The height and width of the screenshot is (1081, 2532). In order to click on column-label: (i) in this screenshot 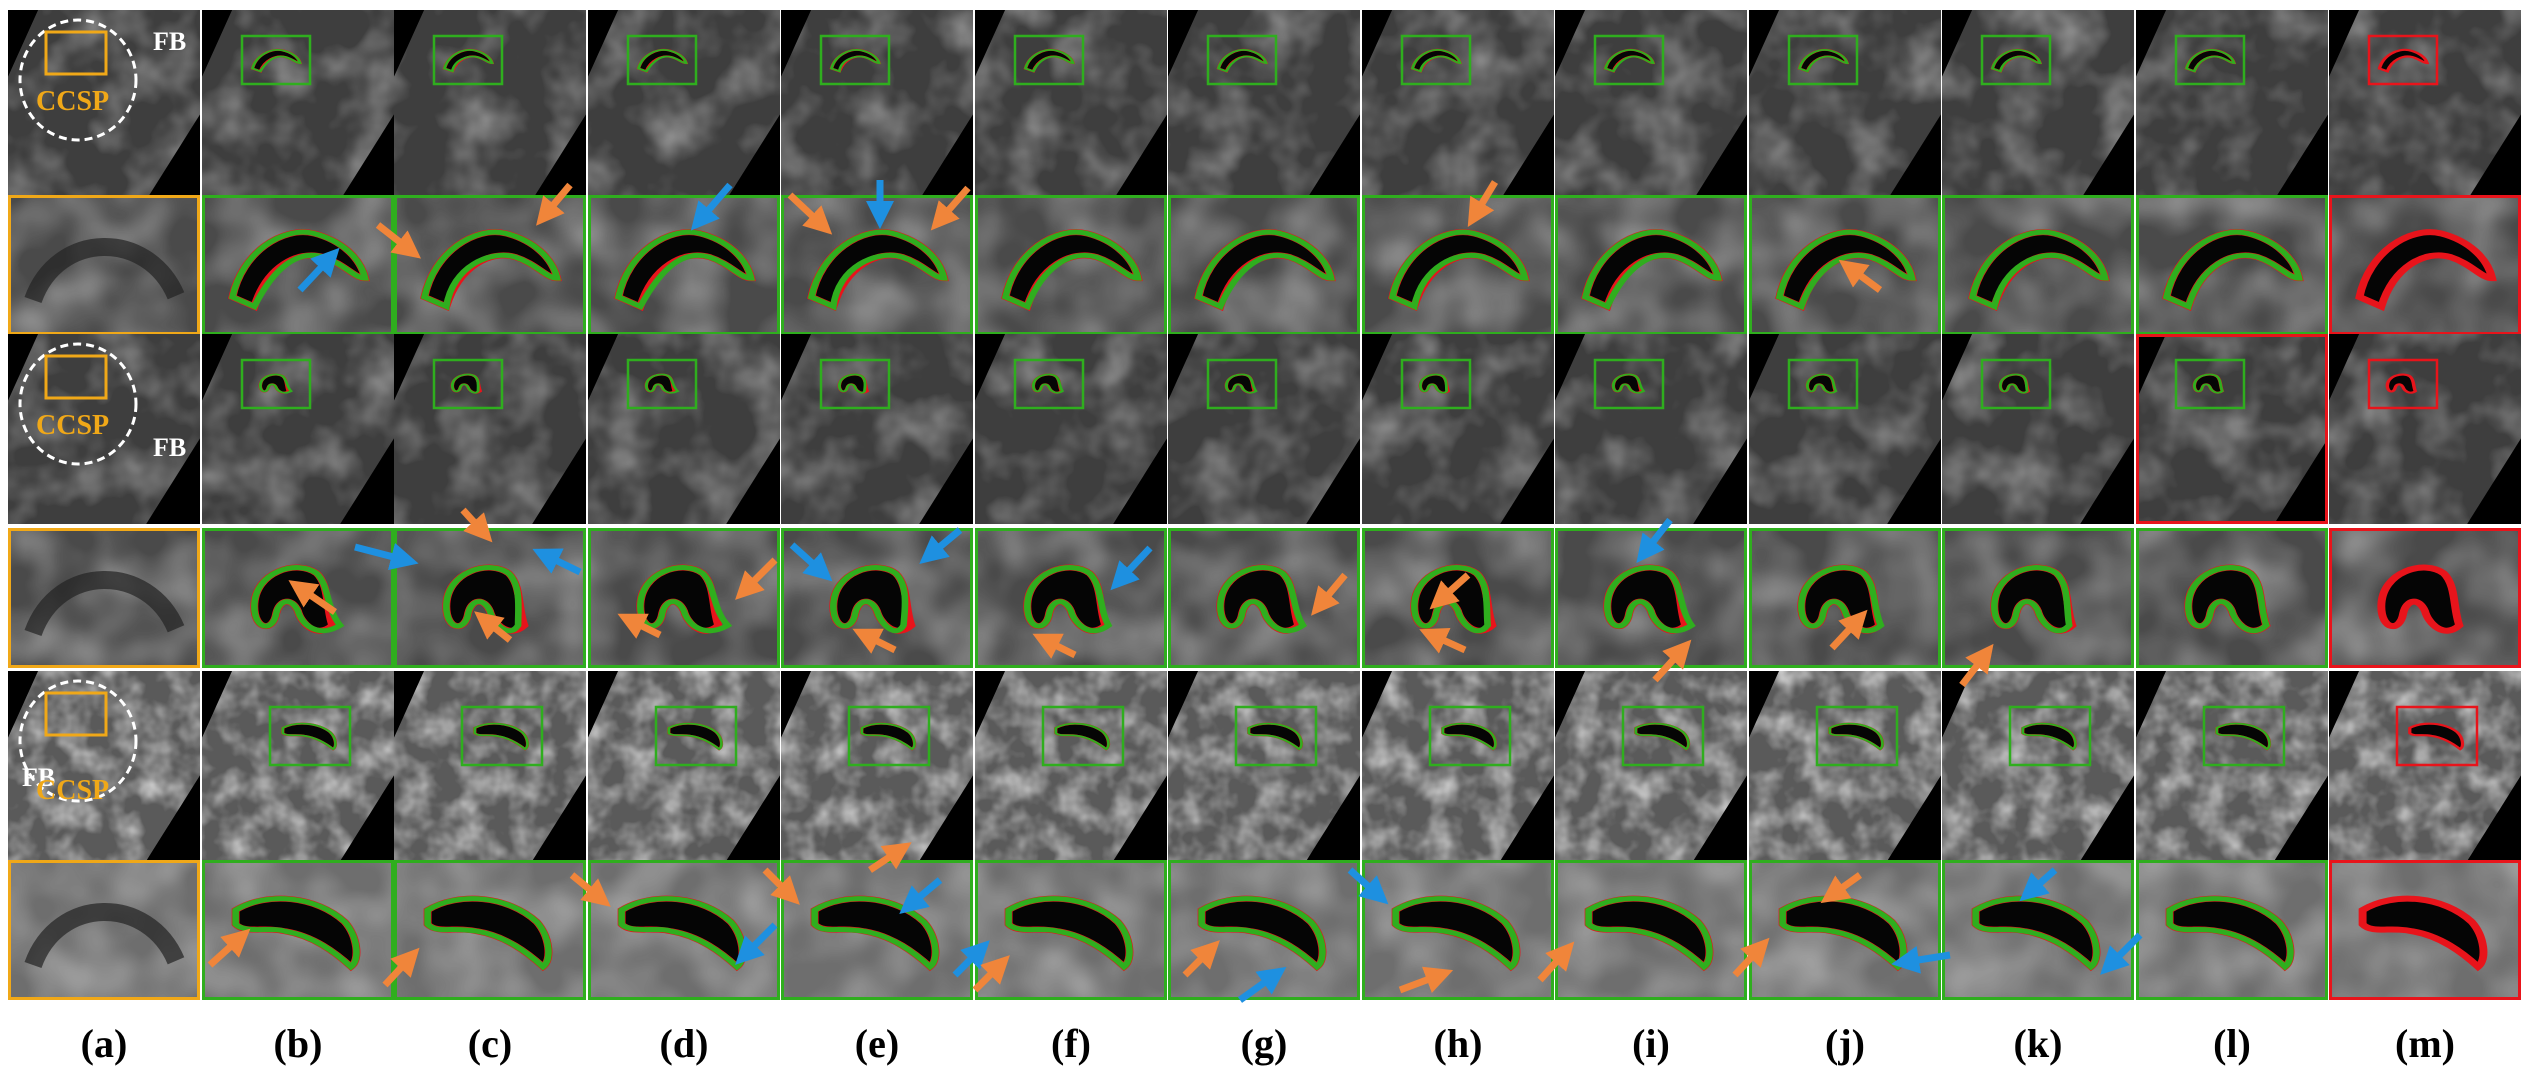, I will do `click(1651, 1043)`.